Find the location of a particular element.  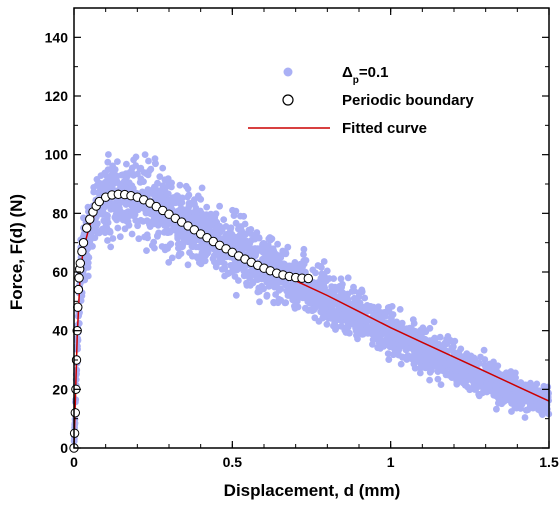

legend: Δp=0.1 Periodic boundary Fitted curve is located at coordinates (361, 100).